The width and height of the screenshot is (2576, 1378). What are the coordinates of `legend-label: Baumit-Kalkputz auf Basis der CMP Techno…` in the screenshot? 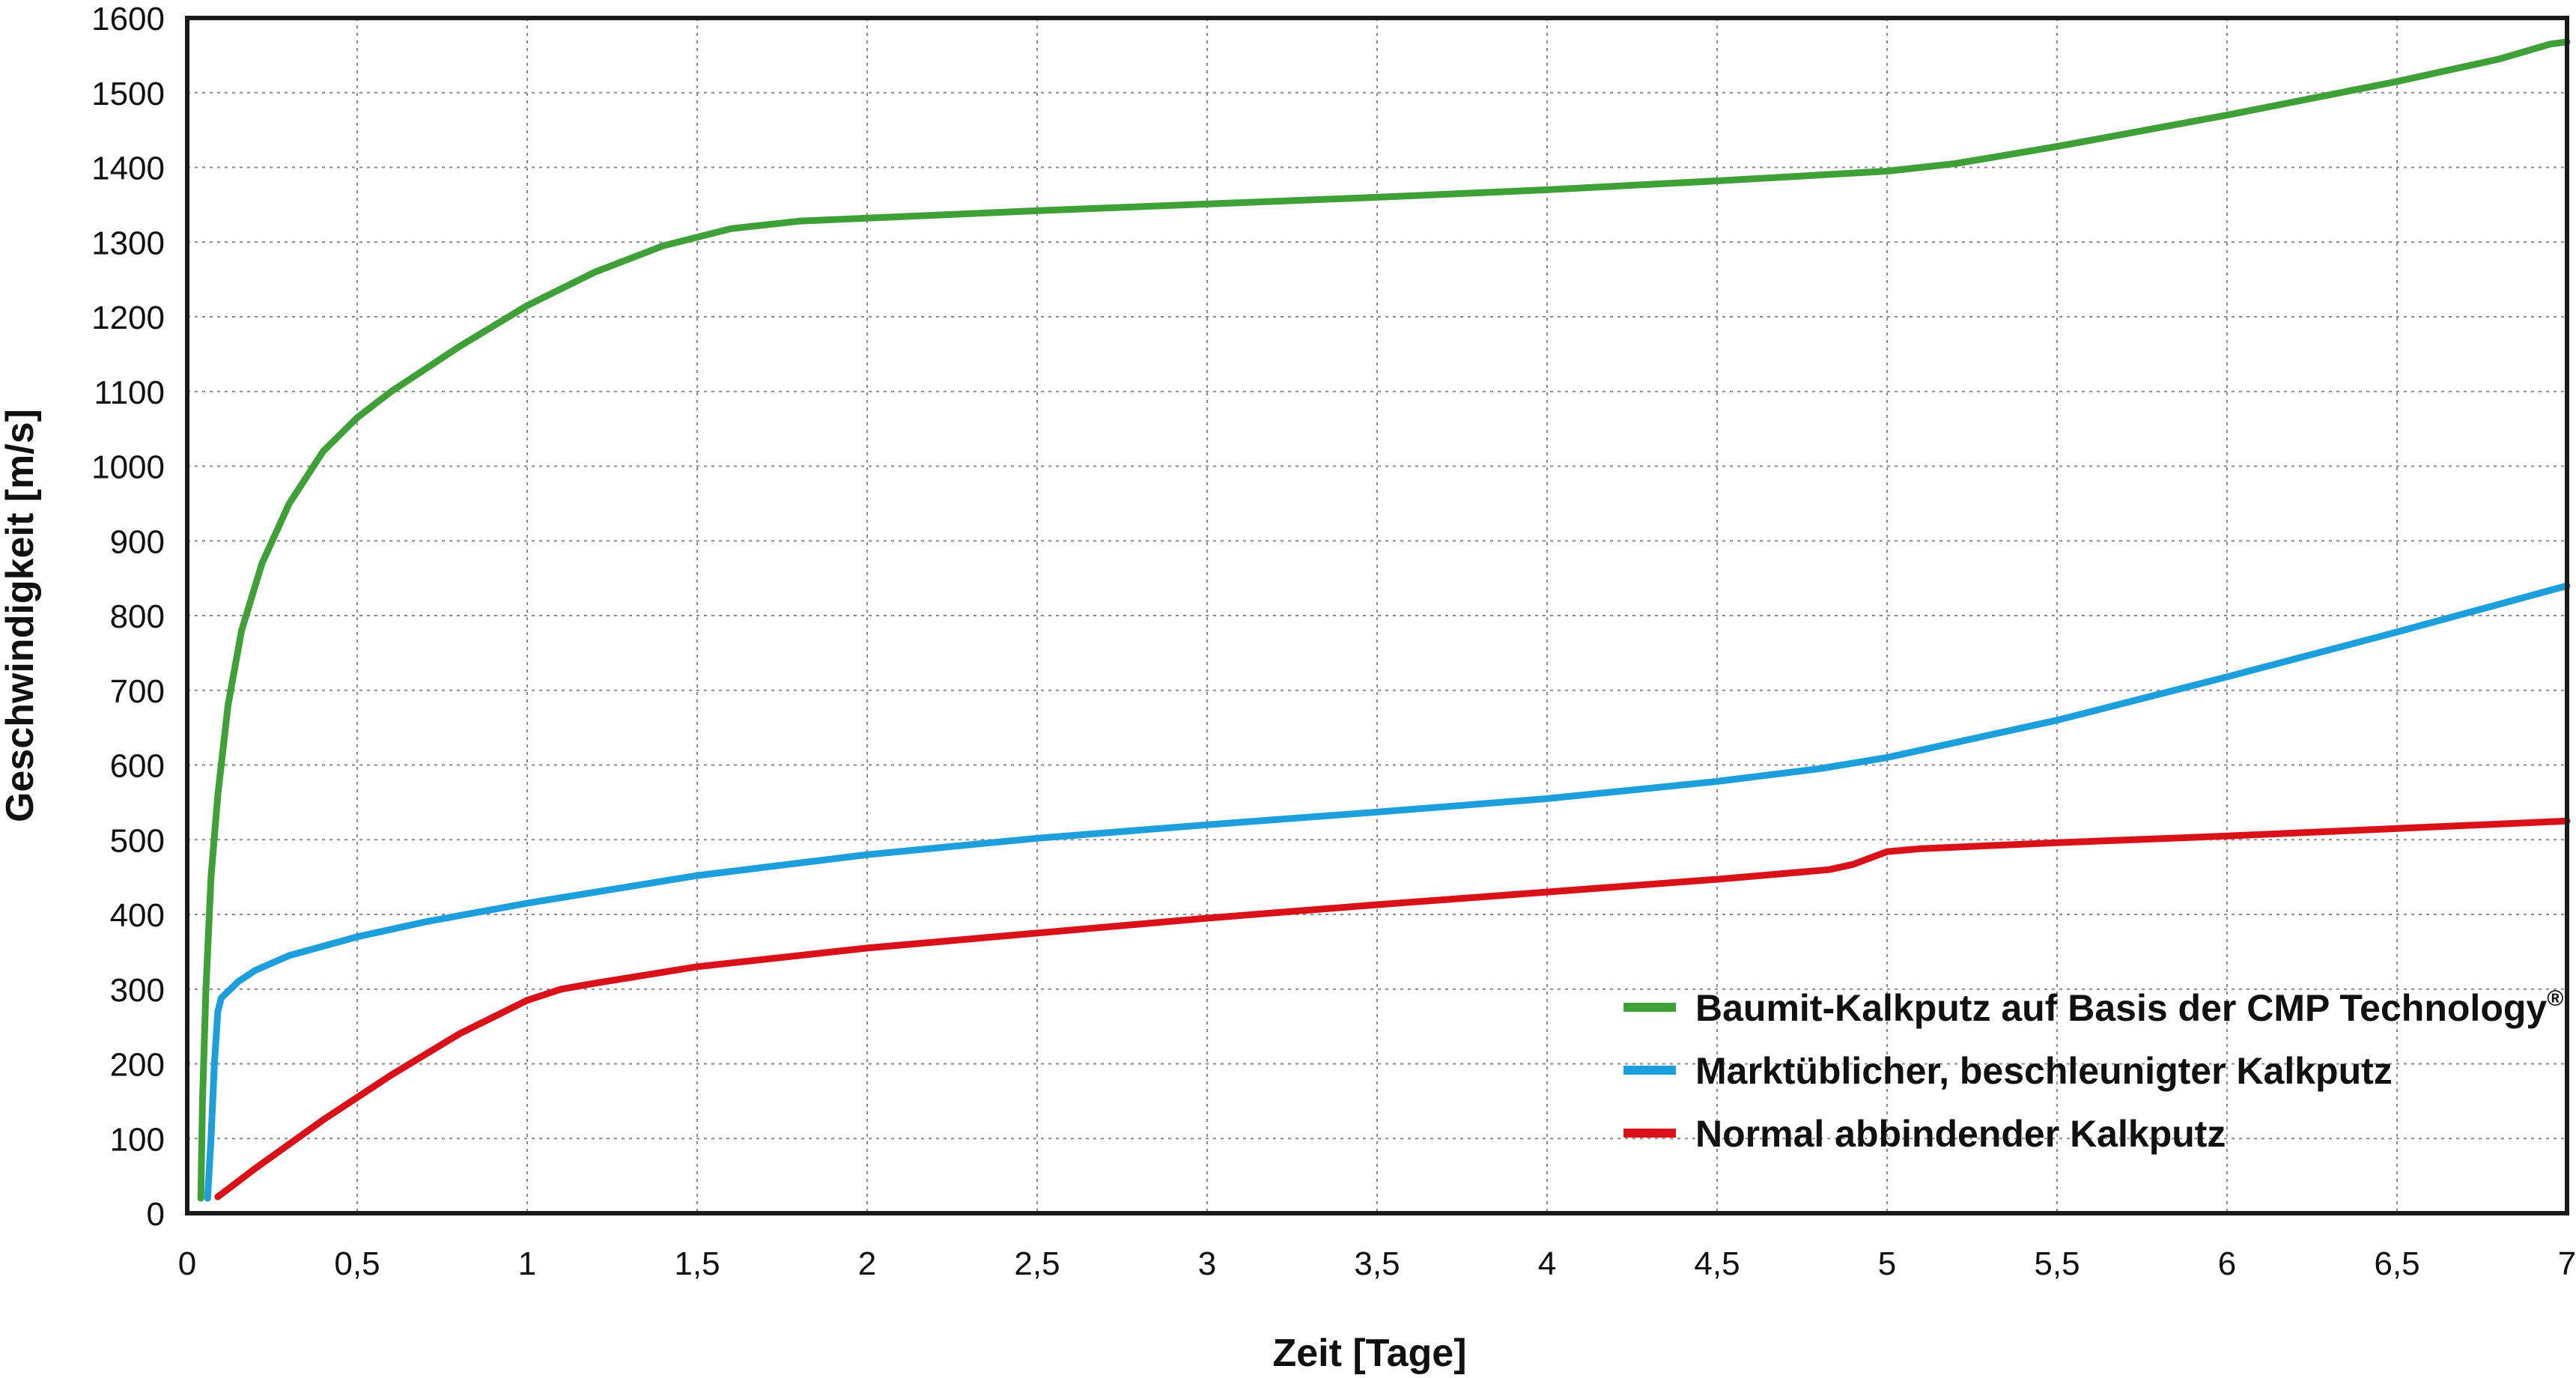 It's located at (2129, 1007).